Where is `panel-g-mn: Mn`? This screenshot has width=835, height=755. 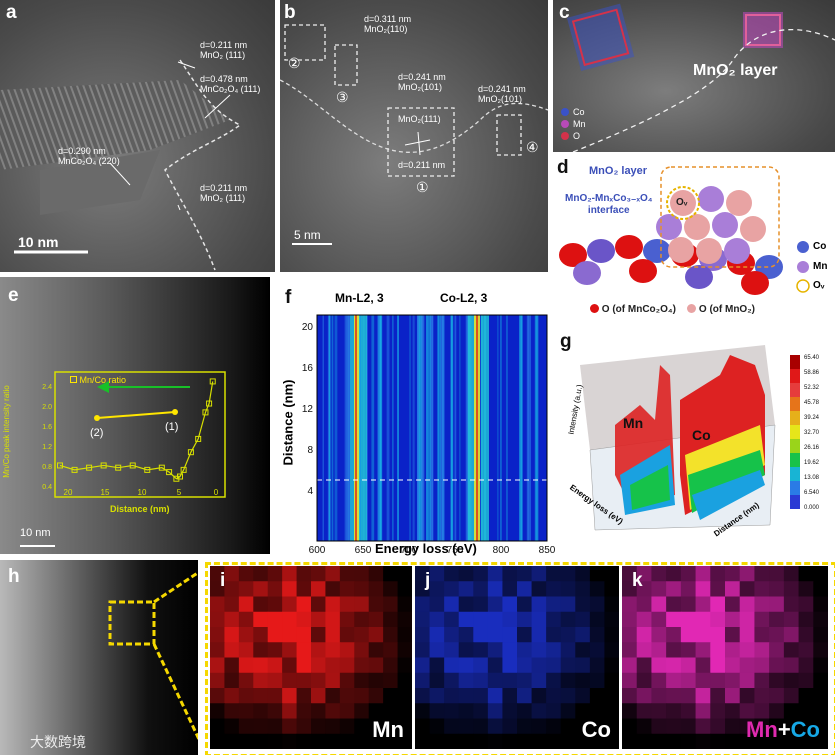 panel-g-mn: Mn is located at coordinates (633, 423).